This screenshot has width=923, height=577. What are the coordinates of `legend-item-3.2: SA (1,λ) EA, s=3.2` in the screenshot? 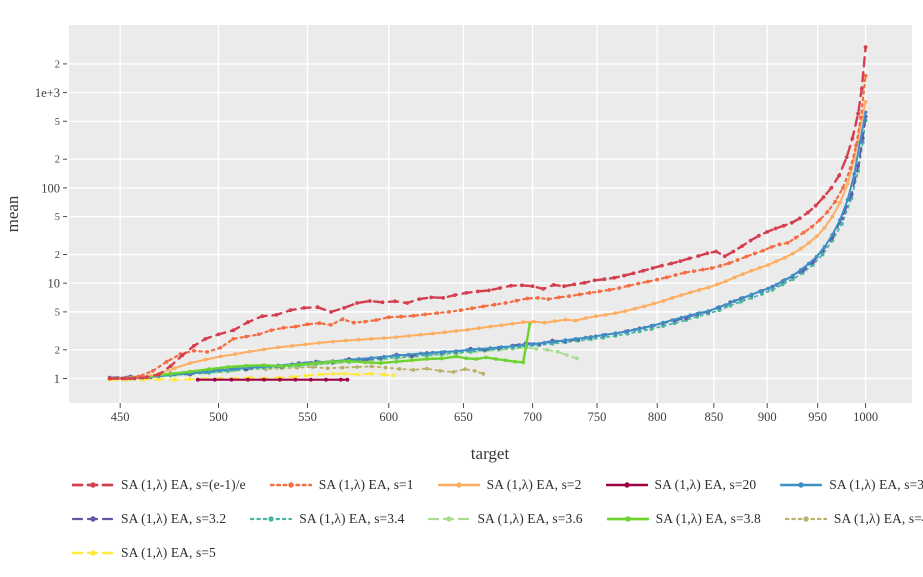 It's located at (149, 519).